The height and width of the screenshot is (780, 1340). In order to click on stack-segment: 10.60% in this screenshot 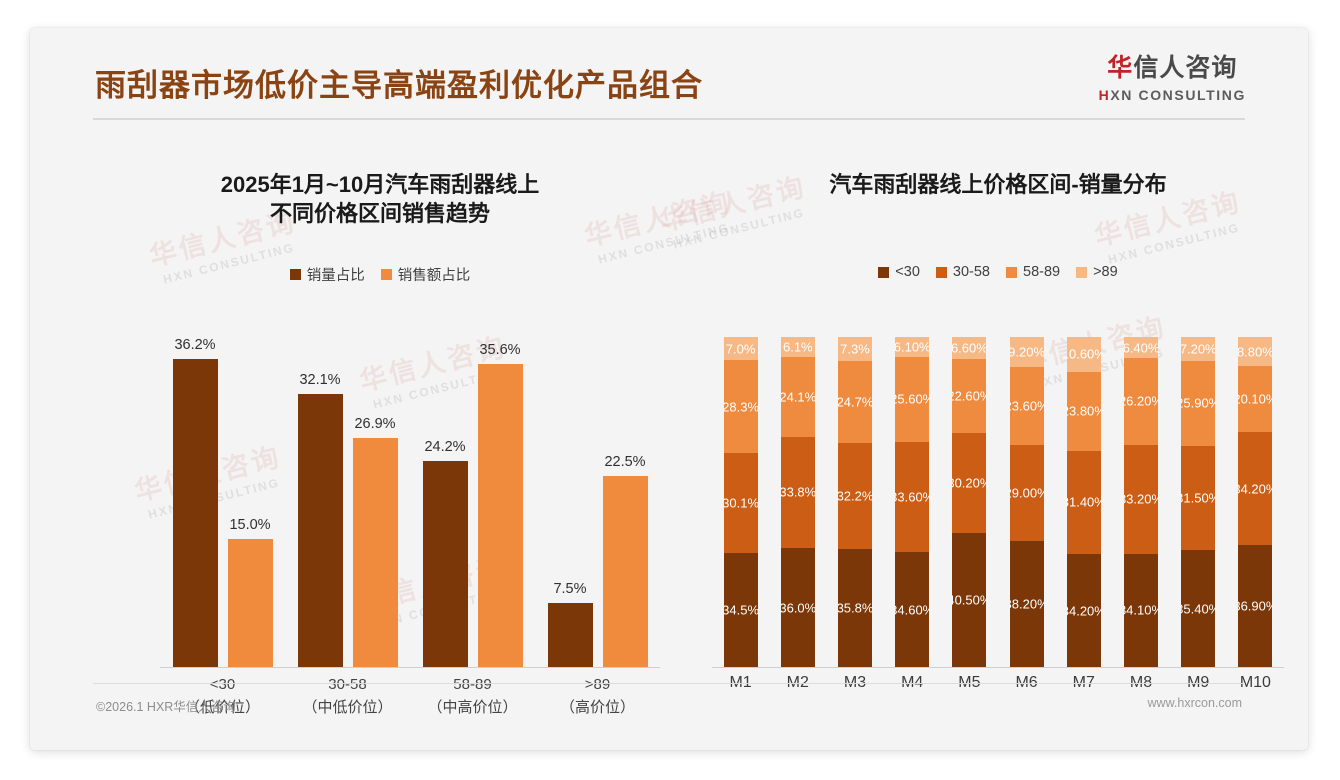, I will do `click(1083, 354)`.